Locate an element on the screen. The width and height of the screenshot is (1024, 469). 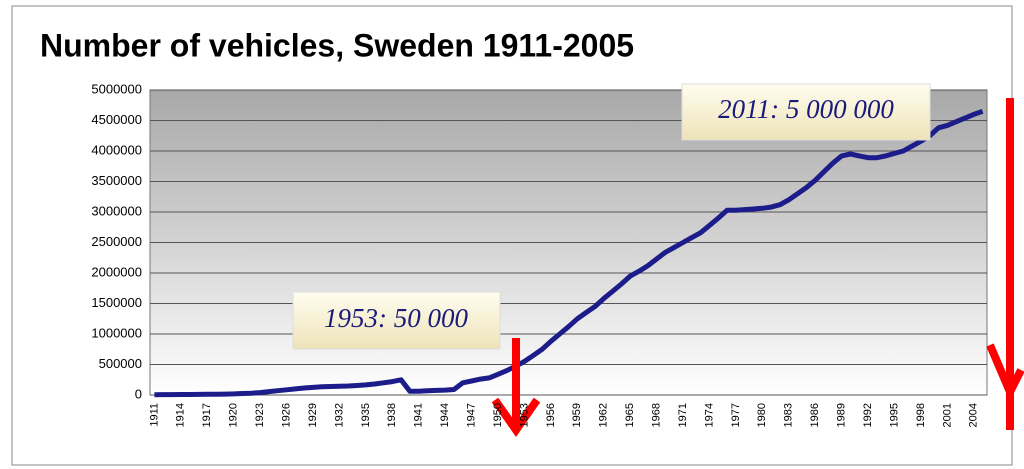
x-tick-label: 1992 is located at coordinates (868, 415).